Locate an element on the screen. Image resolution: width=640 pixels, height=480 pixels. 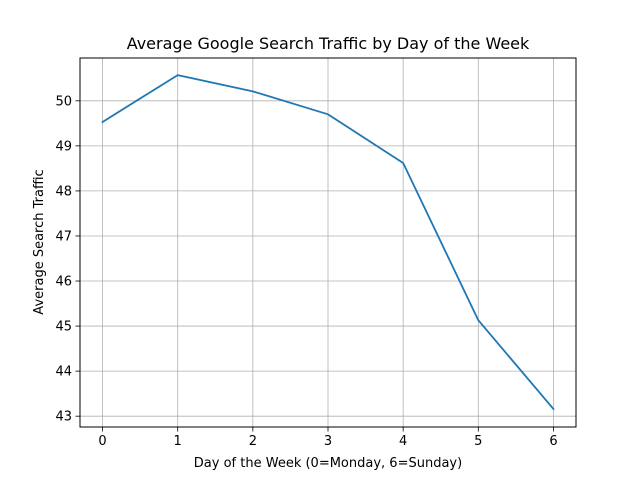
y-tick-label: 47 is located at coordinates (63, 236).